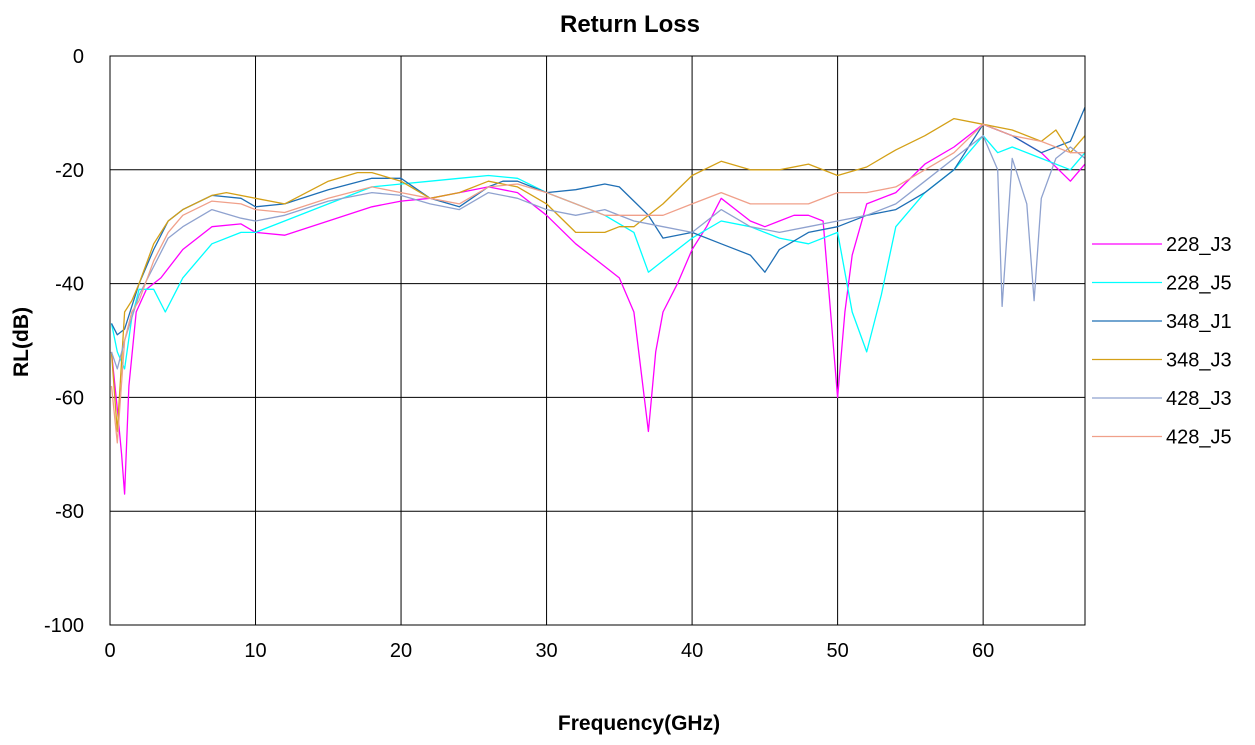 This screenshot has width=1255, height=745. I want to click on legend-label-228_J5: 228_J5, so click(1199, 284).